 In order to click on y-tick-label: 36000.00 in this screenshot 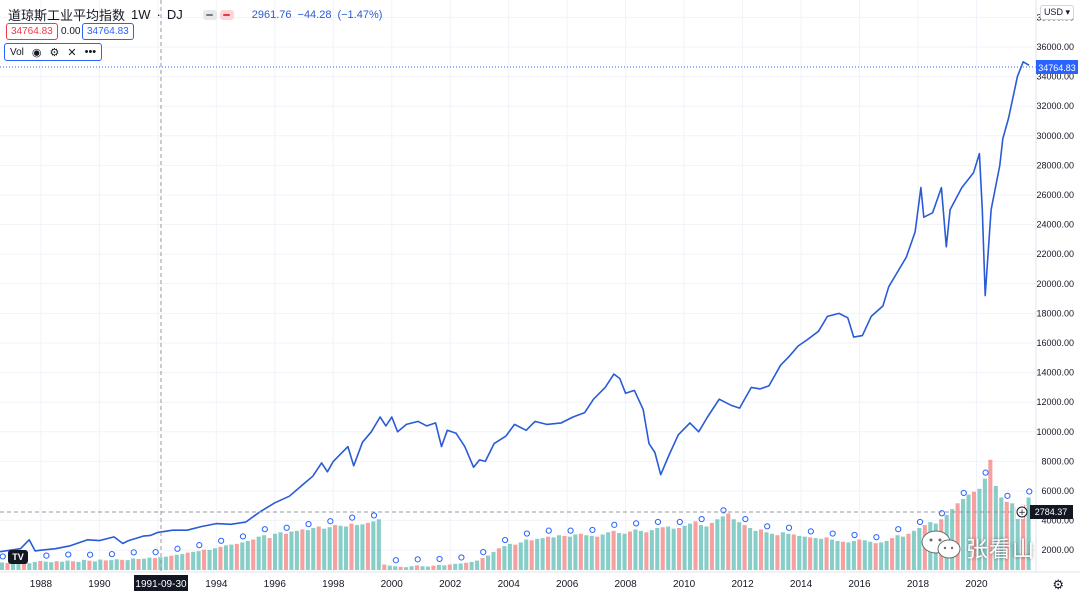, I will do `click(1055, 47)`.